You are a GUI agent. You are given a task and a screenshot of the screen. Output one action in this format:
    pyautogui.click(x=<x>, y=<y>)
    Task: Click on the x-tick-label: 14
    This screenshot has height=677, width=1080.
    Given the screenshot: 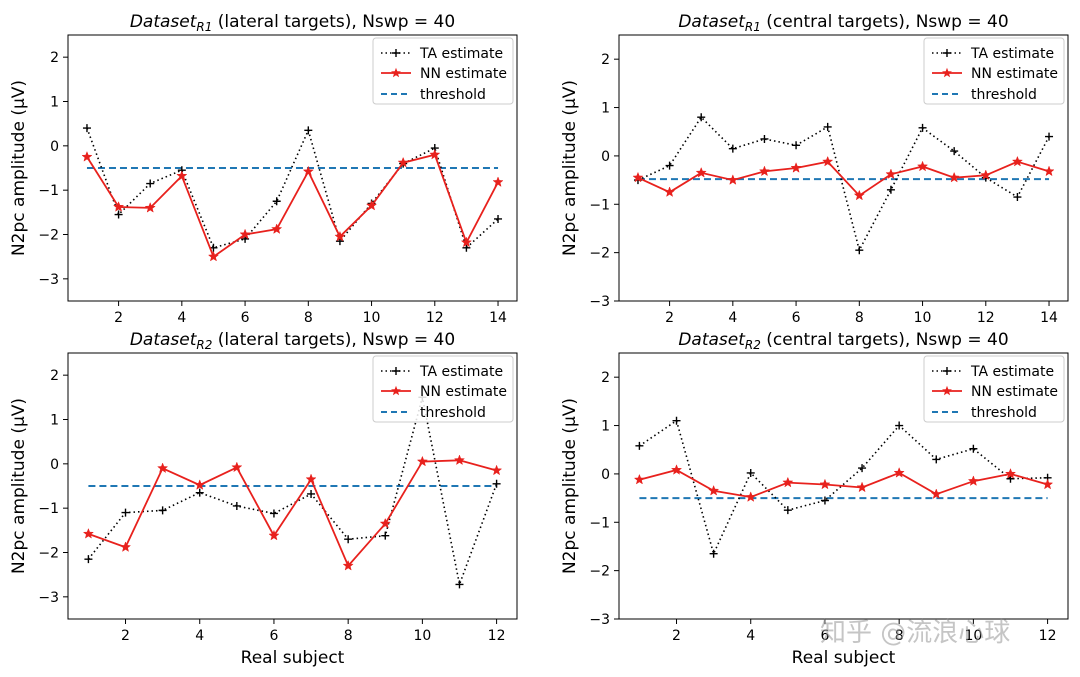 What is the action you would take?
    pyautogui.click(x=498, y=318)
    